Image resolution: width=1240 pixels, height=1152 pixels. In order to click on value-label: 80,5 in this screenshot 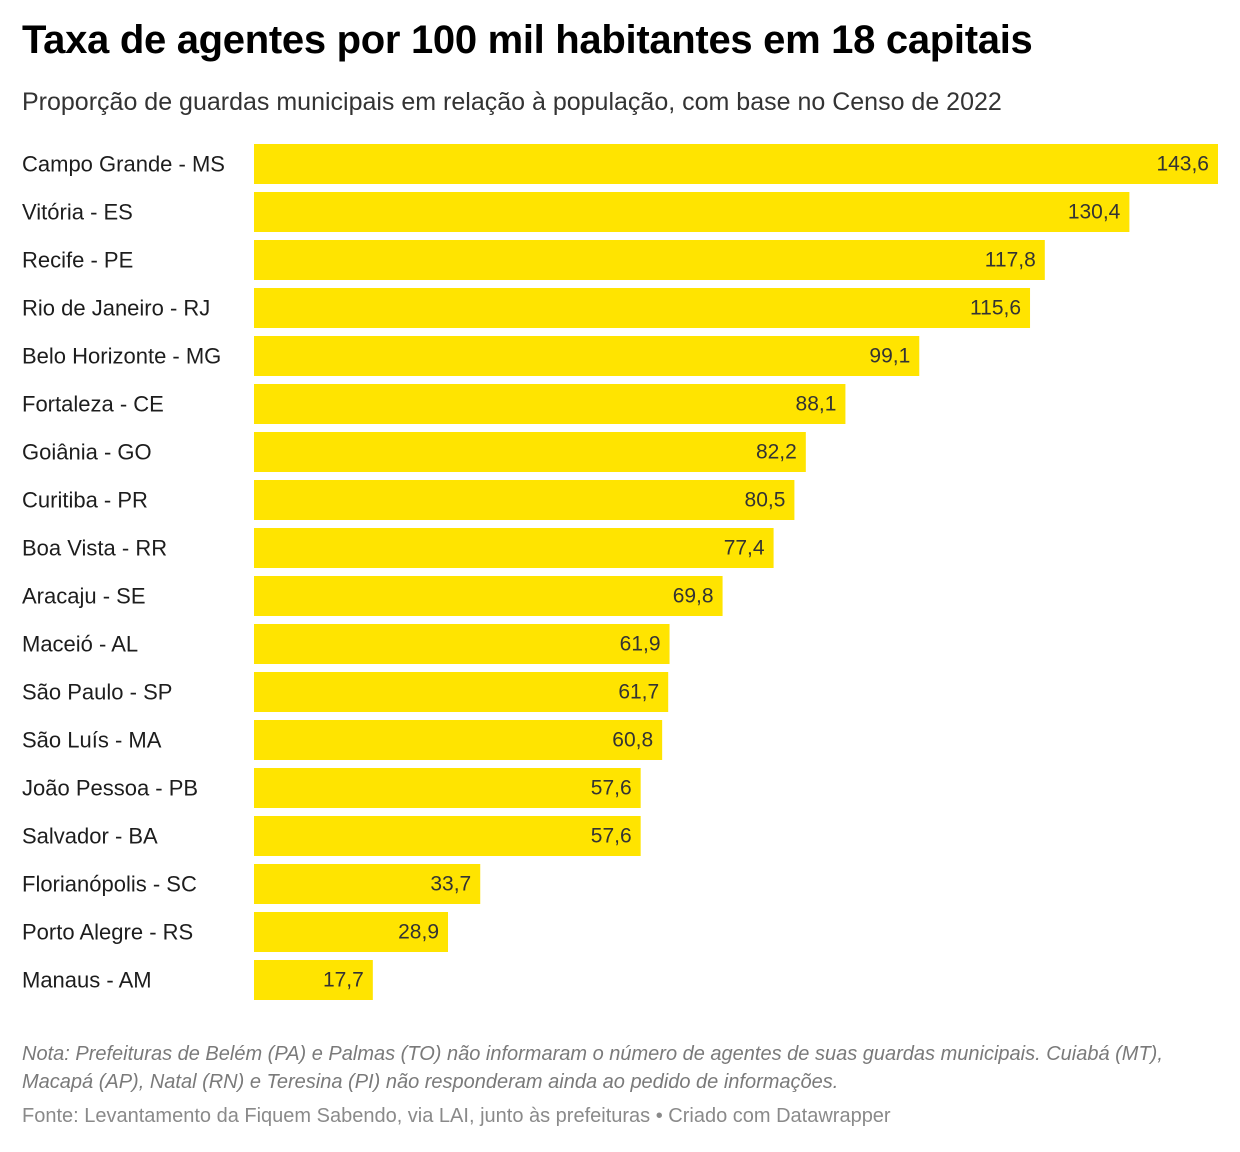, I will do `click(765, 500)`.